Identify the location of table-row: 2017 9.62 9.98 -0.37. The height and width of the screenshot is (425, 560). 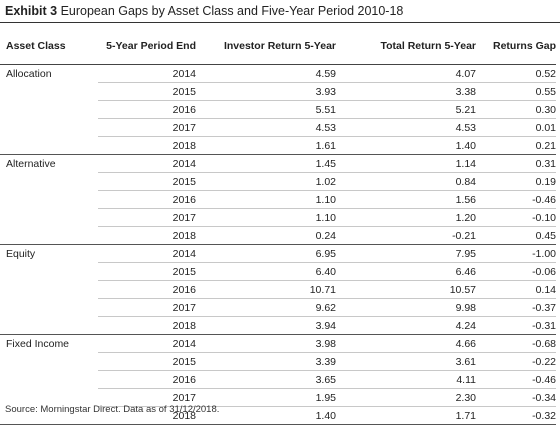
(278, 307).